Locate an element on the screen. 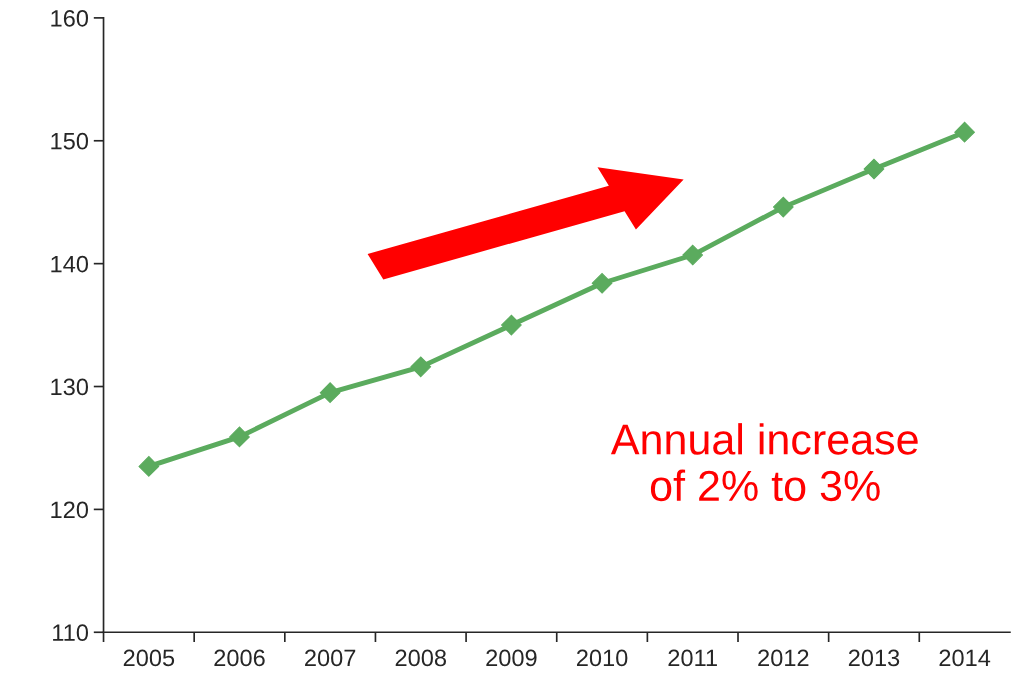 Image resolution: width=1015 pixels, height=688 pixels. y-tick-label: 120 is located at coordinates (70, 510).